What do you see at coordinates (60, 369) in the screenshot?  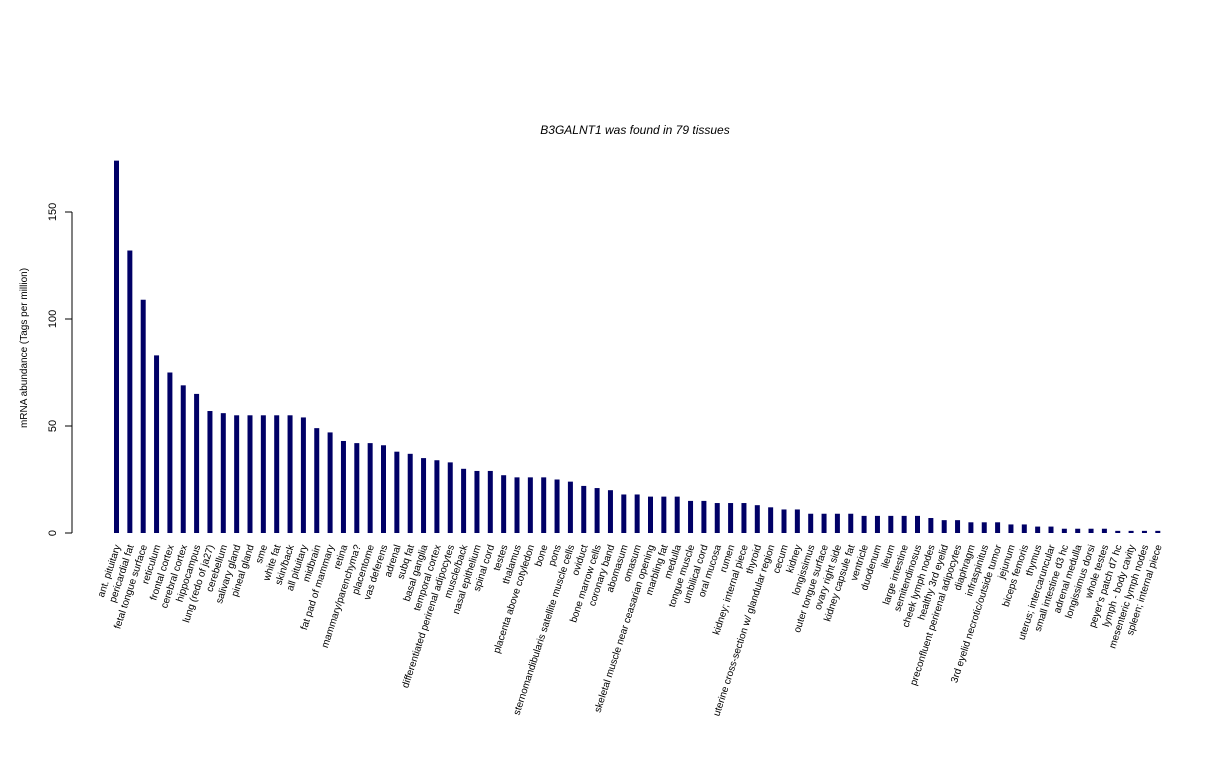 I see `y-axis: 0 50 100 150` at bounding box center [60, 369].